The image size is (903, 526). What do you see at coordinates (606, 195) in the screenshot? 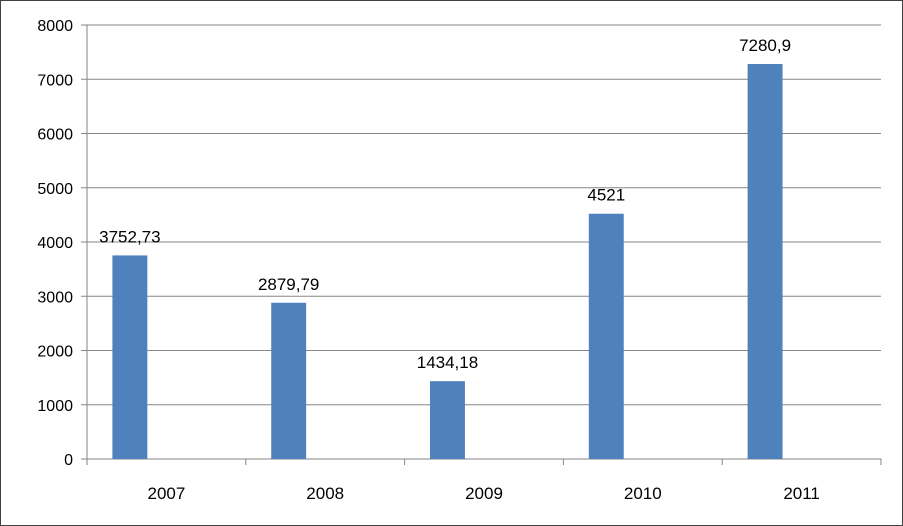
I see `data-label: 4521` at bounding box center [606, 195].